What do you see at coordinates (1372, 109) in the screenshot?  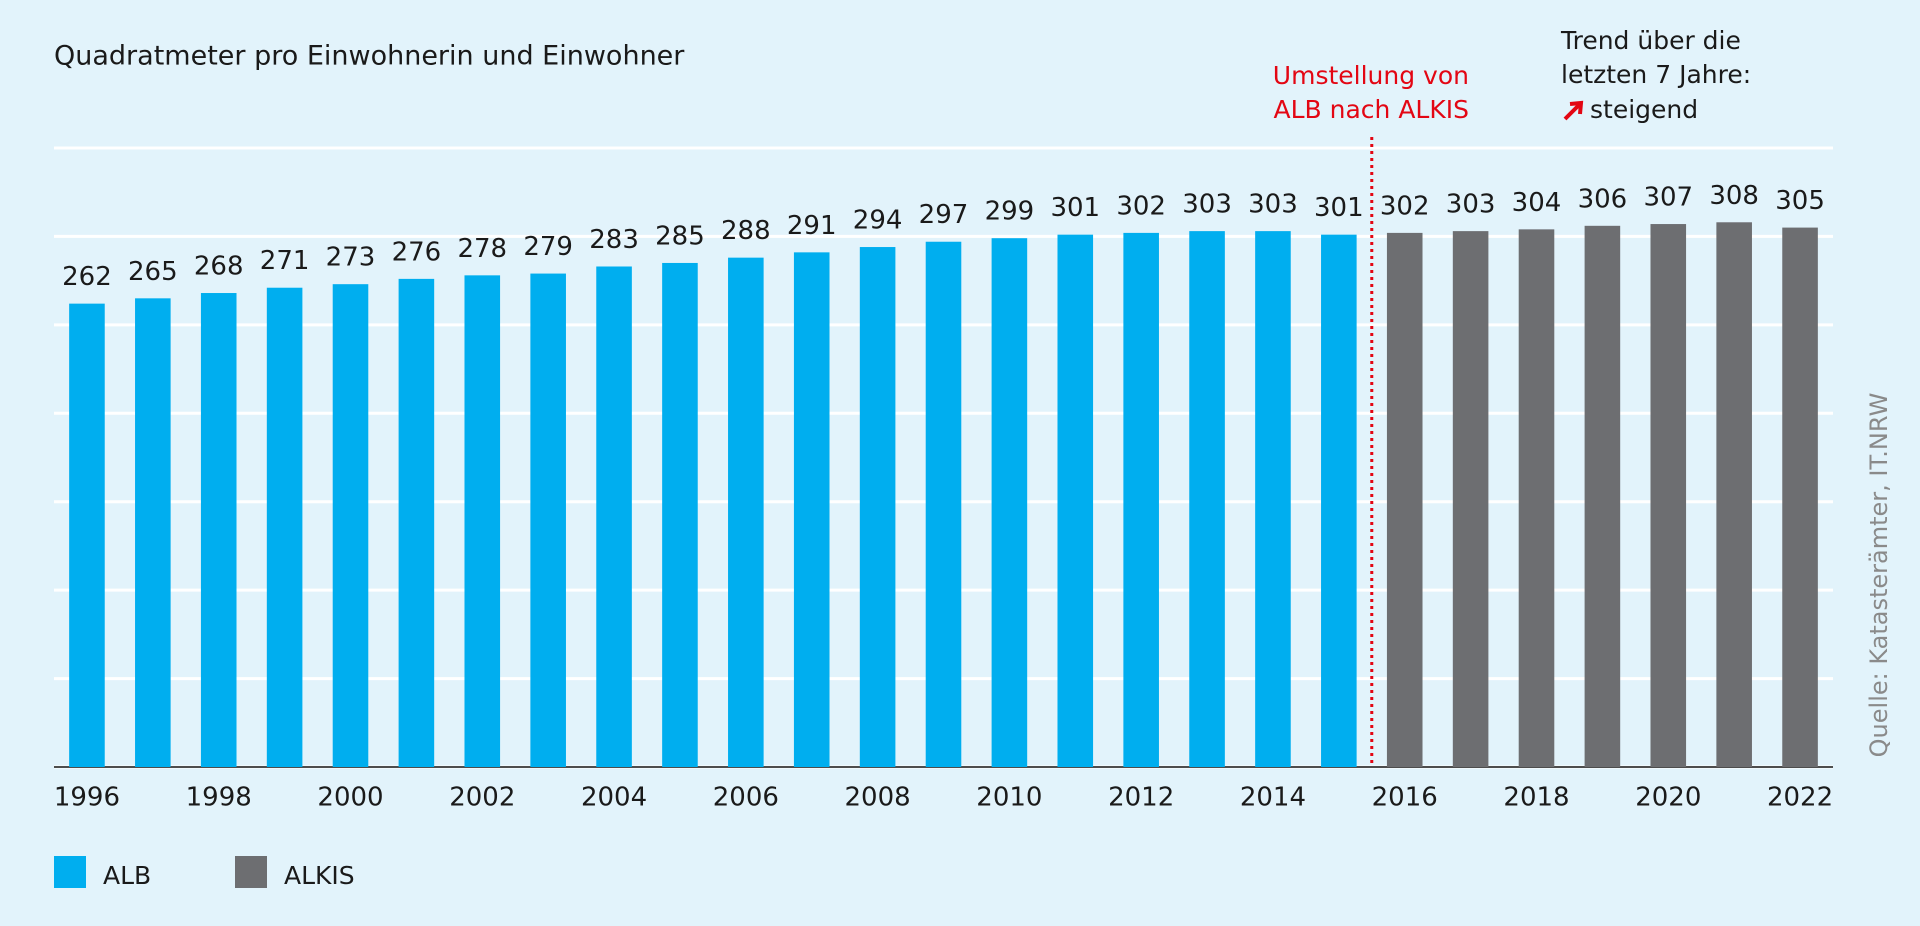 I see `switch-annotation: ALB nach ALKIS` at bounding box center [1372, 109].